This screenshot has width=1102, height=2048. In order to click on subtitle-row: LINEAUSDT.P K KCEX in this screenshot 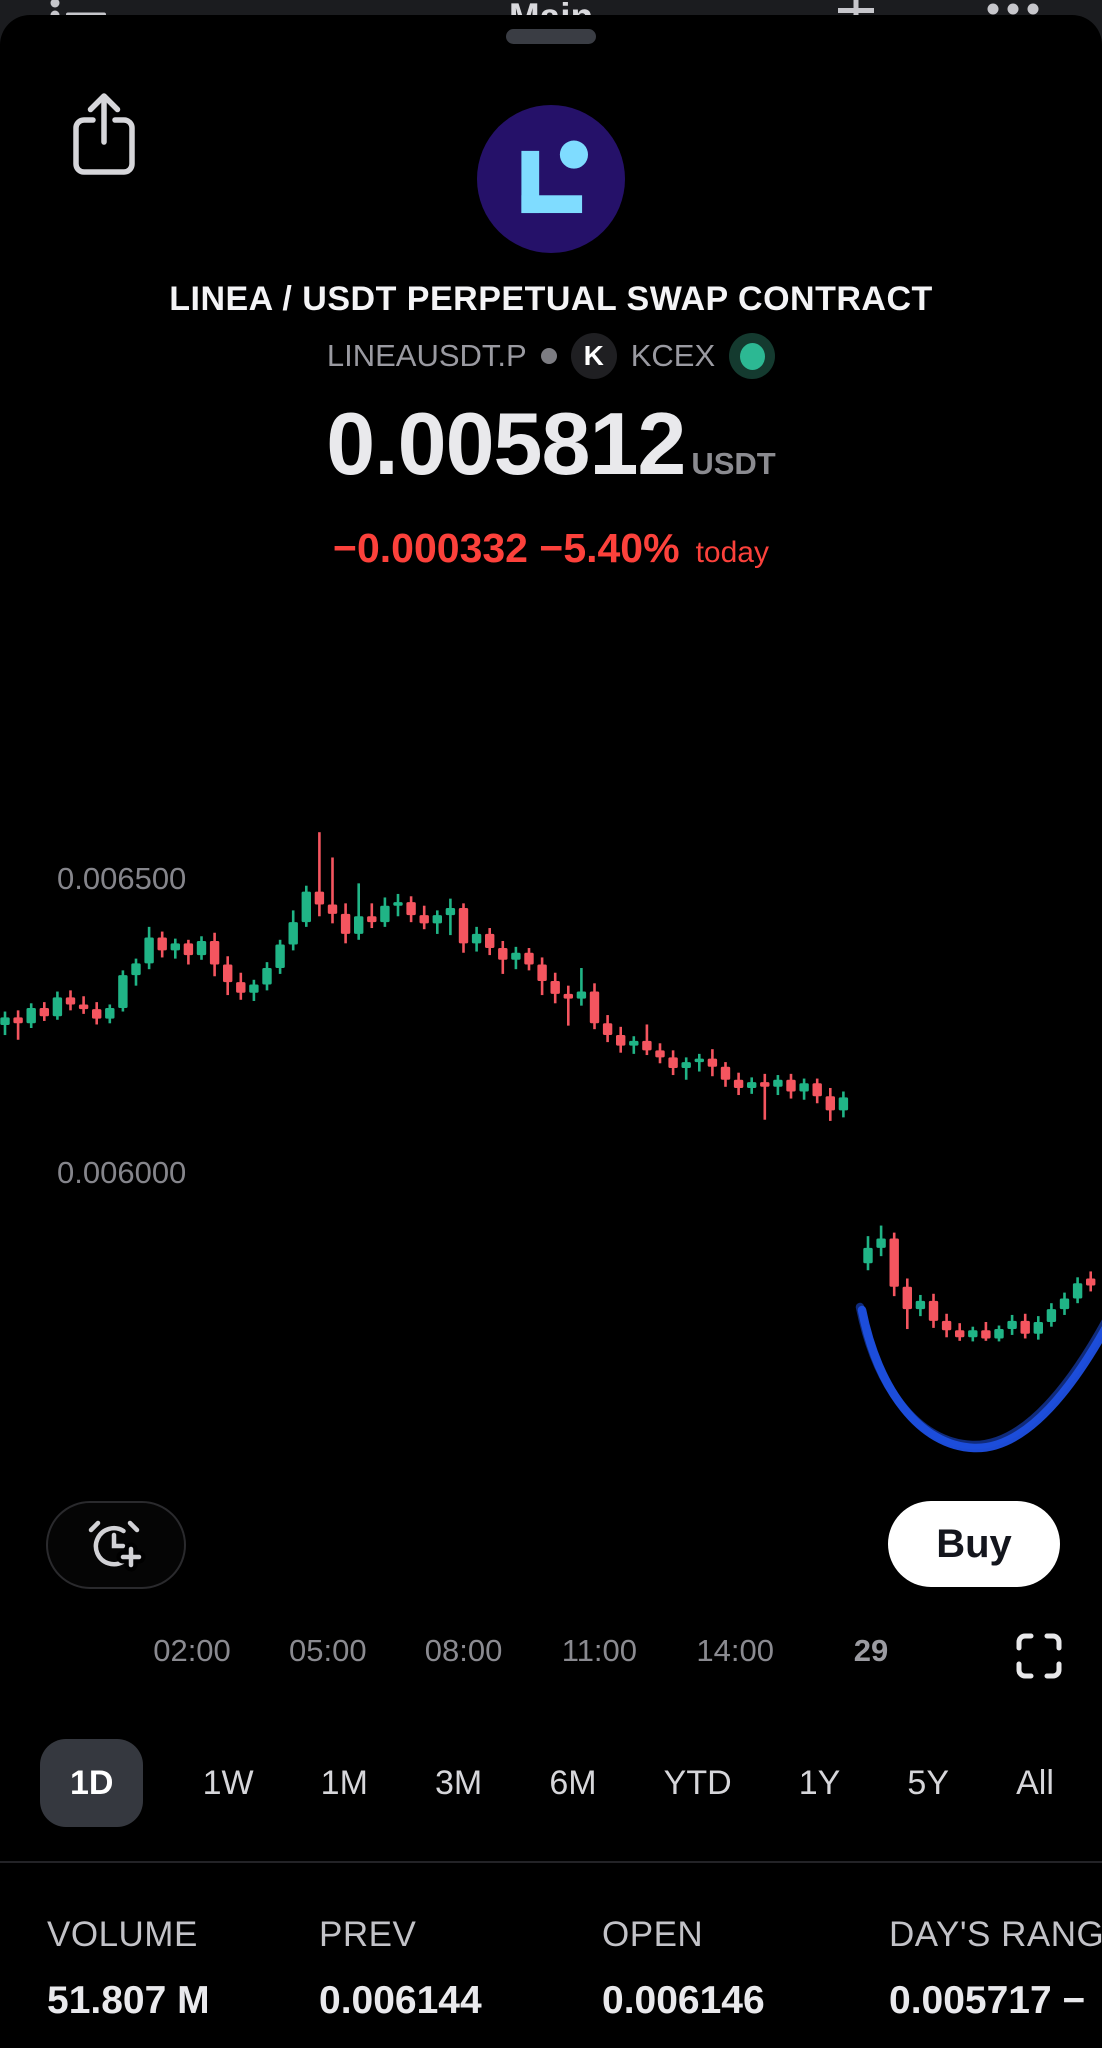, I will do `click(551, 356)`.